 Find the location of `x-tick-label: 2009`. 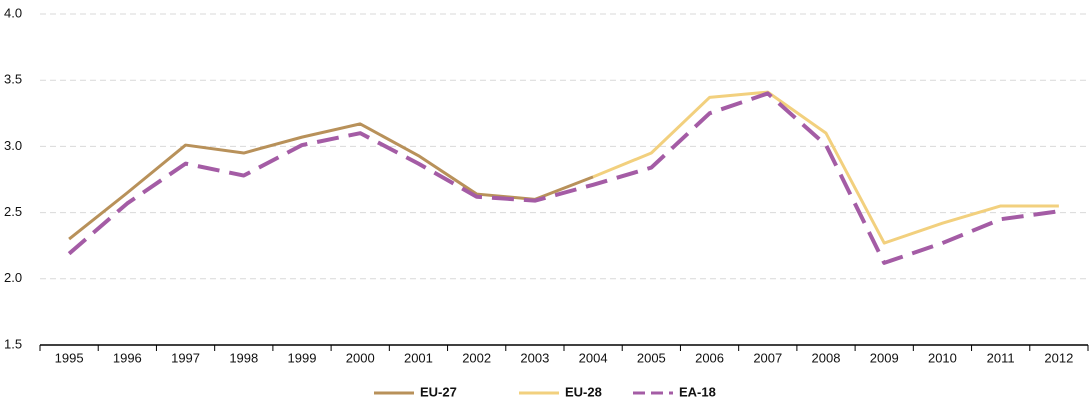

x-tick-label: 2009 is located at coordinates (884, 357).